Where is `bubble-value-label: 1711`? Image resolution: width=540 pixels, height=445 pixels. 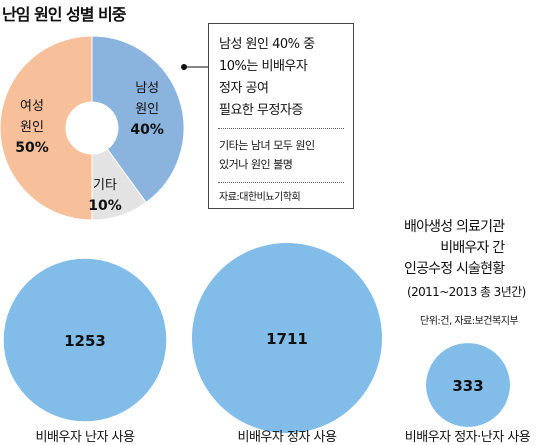 bubble-value-label: 1711 is located at coordinates (287, 339).